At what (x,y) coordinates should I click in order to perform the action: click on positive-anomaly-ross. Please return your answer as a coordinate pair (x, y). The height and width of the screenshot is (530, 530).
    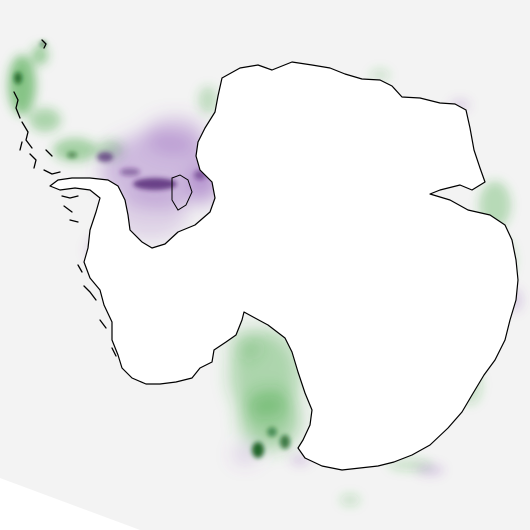
    Looking at the image, I should click on (265, 396).